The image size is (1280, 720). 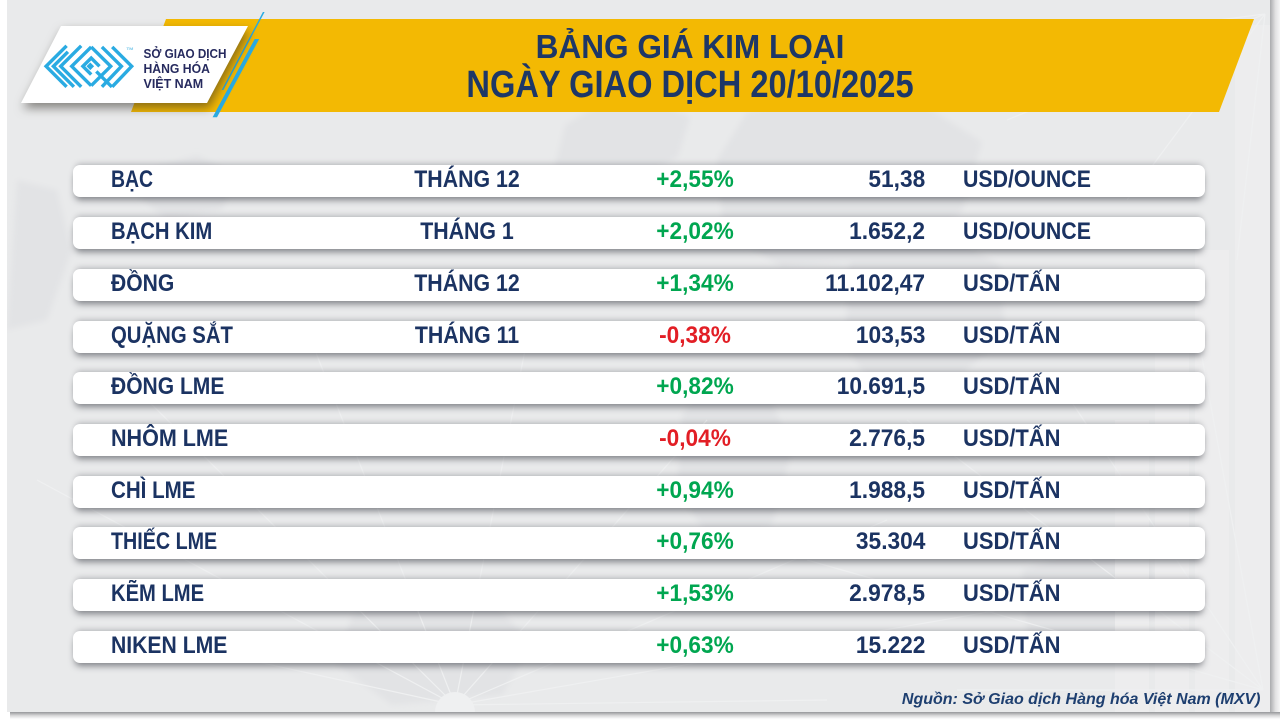 I want to click on svg-text: ™, so click(x=130, y=50).